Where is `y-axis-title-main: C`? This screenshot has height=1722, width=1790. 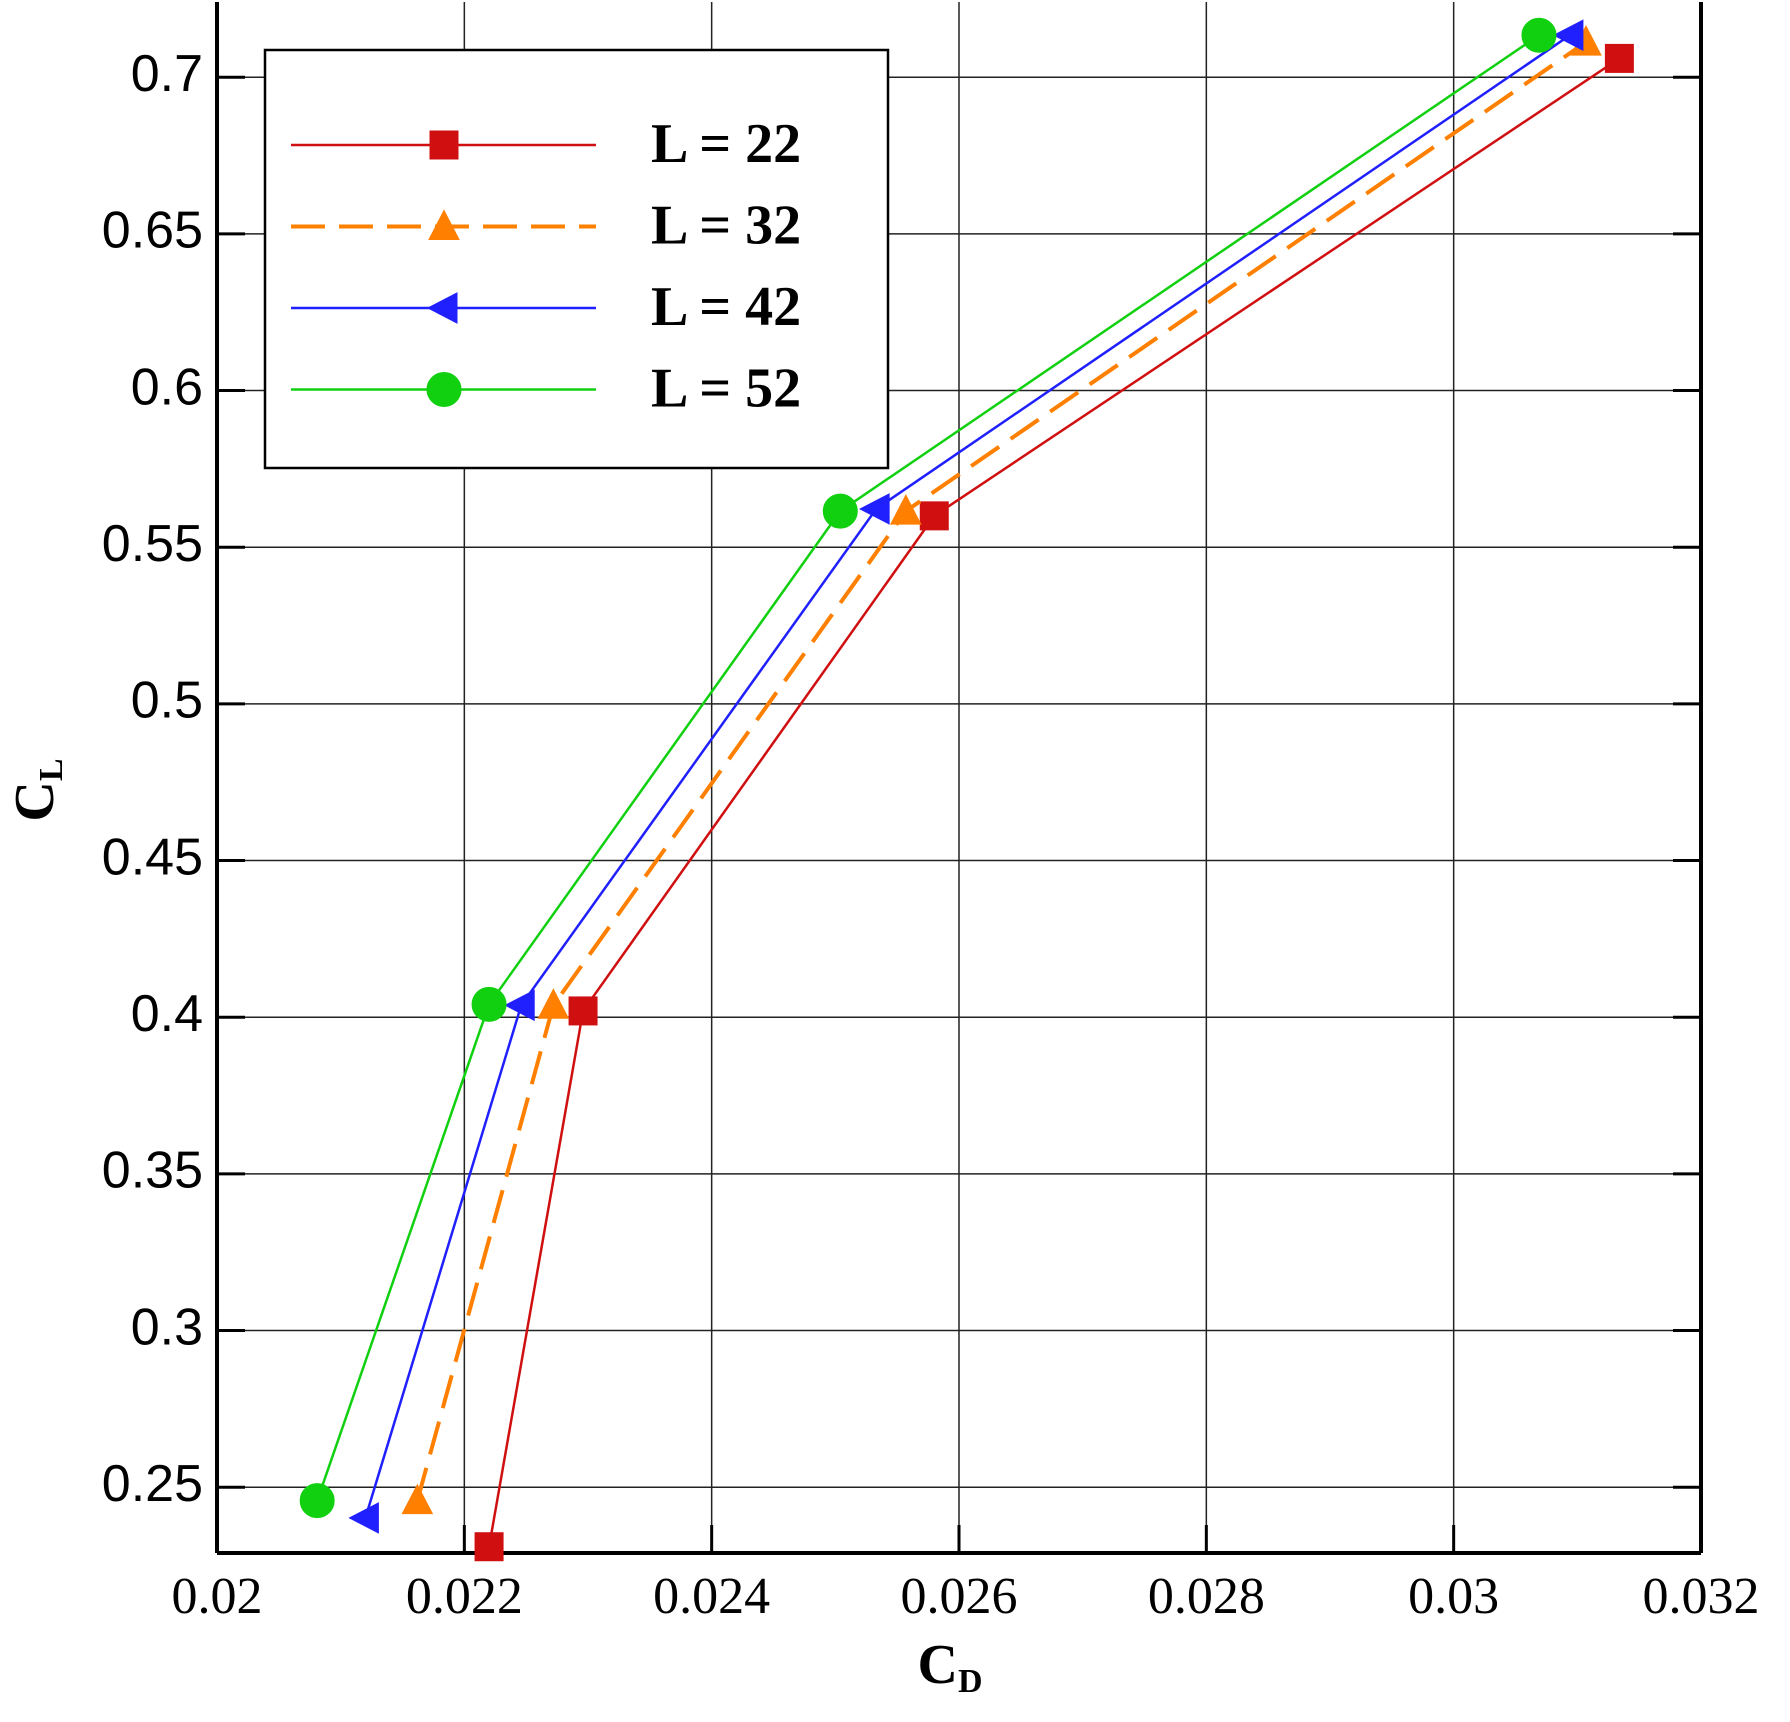 y-axis-title-main: C is located at coordinates (35, 801).